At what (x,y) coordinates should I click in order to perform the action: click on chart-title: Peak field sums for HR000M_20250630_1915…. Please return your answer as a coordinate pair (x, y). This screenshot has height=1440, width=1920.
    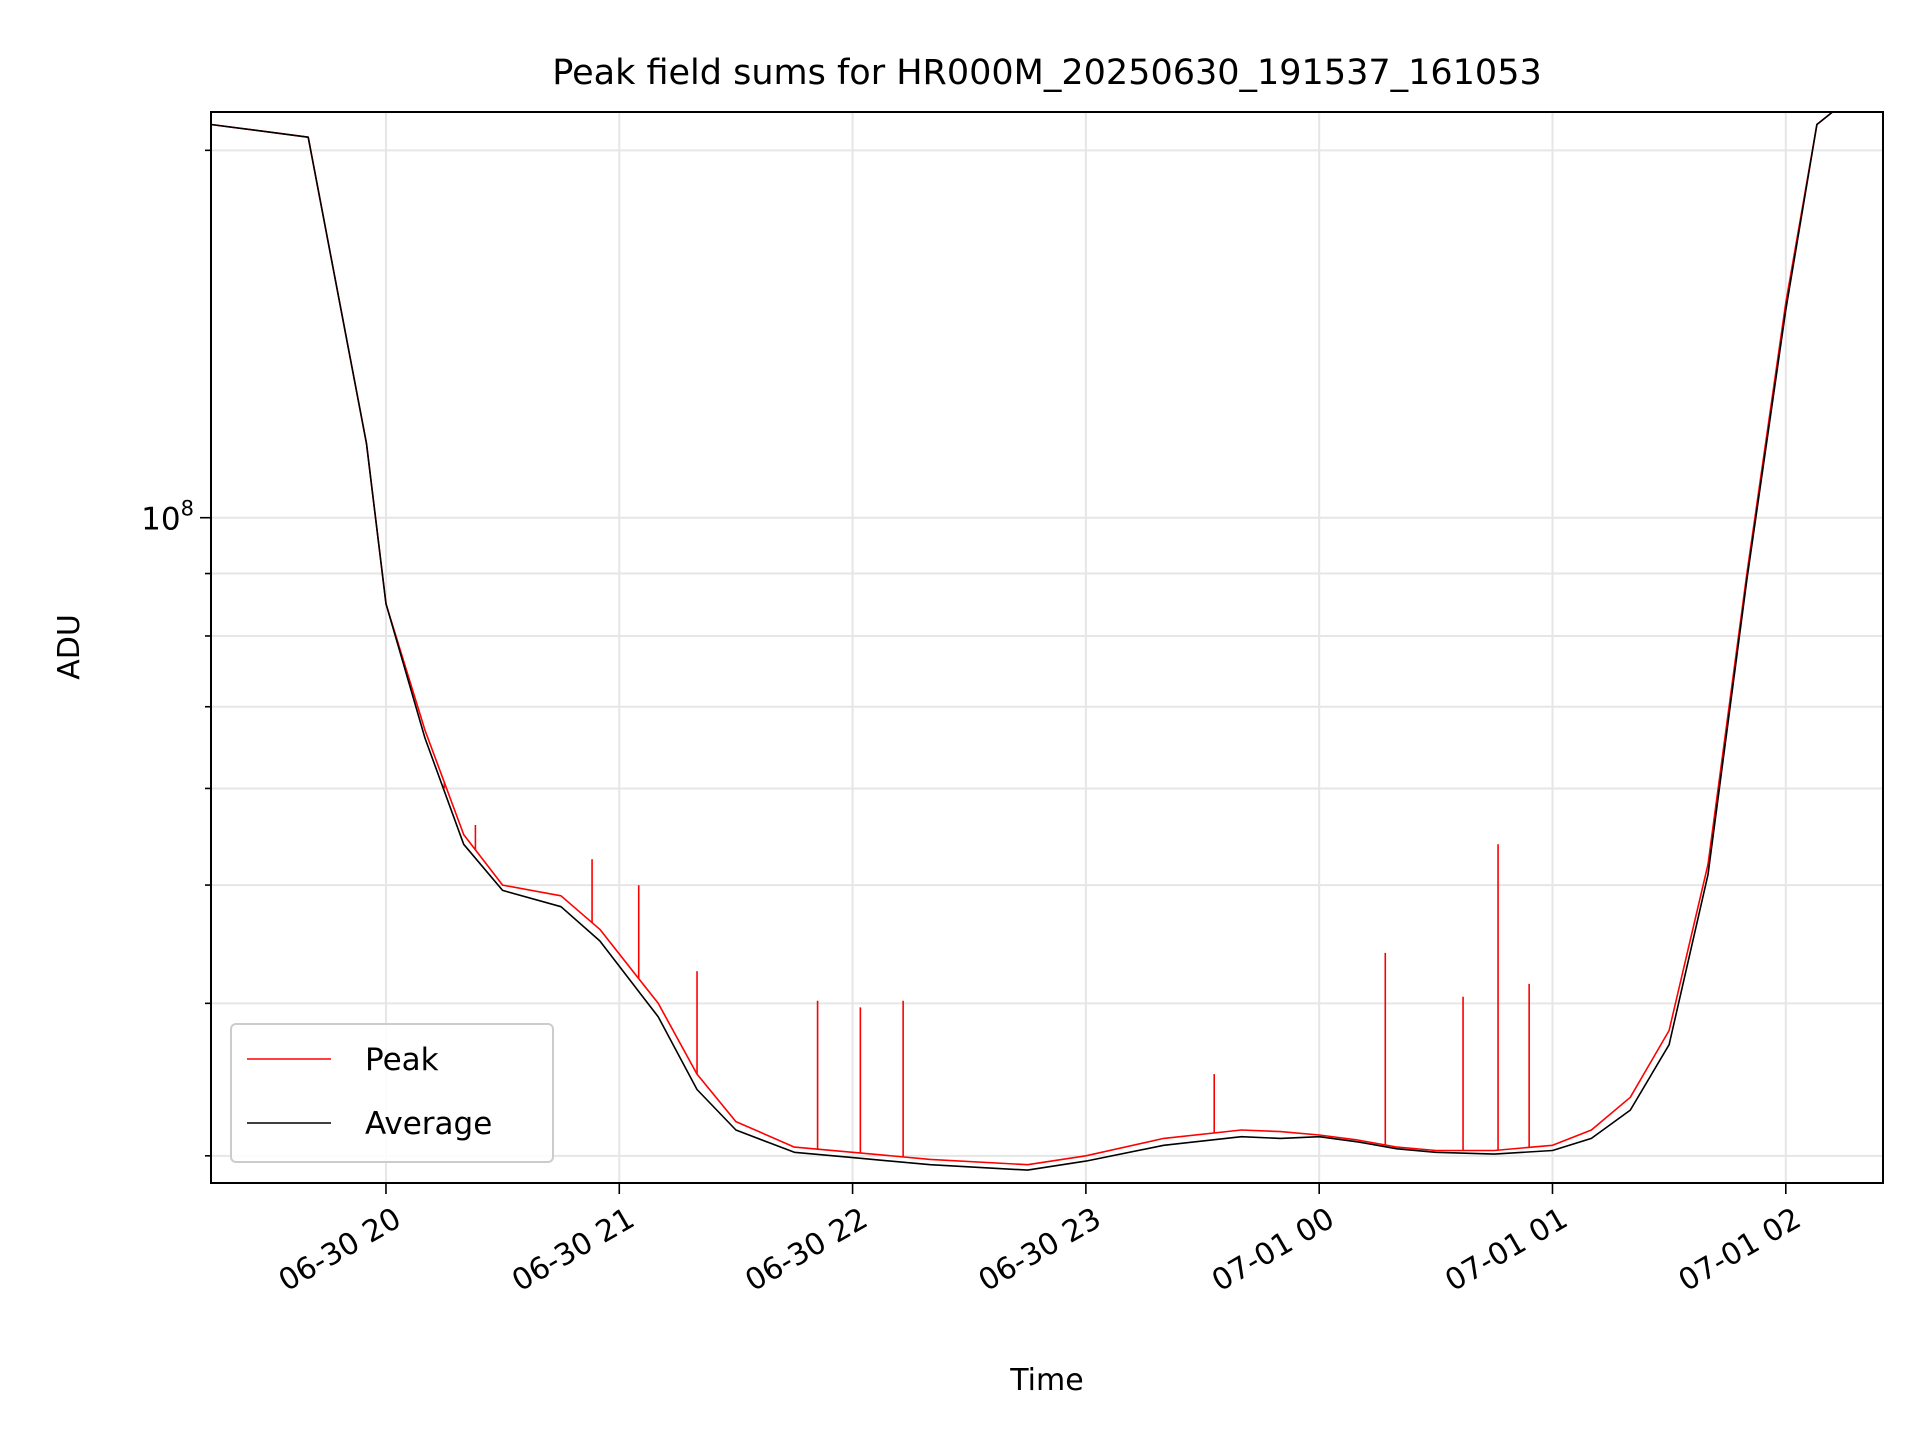
    Looking at the image, I should click on (1047, 73).